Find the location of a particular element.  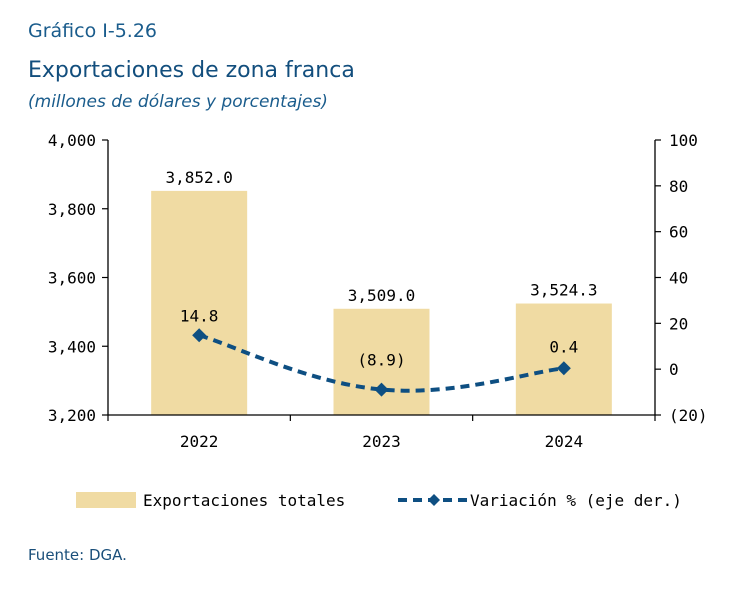

legend-line-marker is located at coordinates (434, 500).